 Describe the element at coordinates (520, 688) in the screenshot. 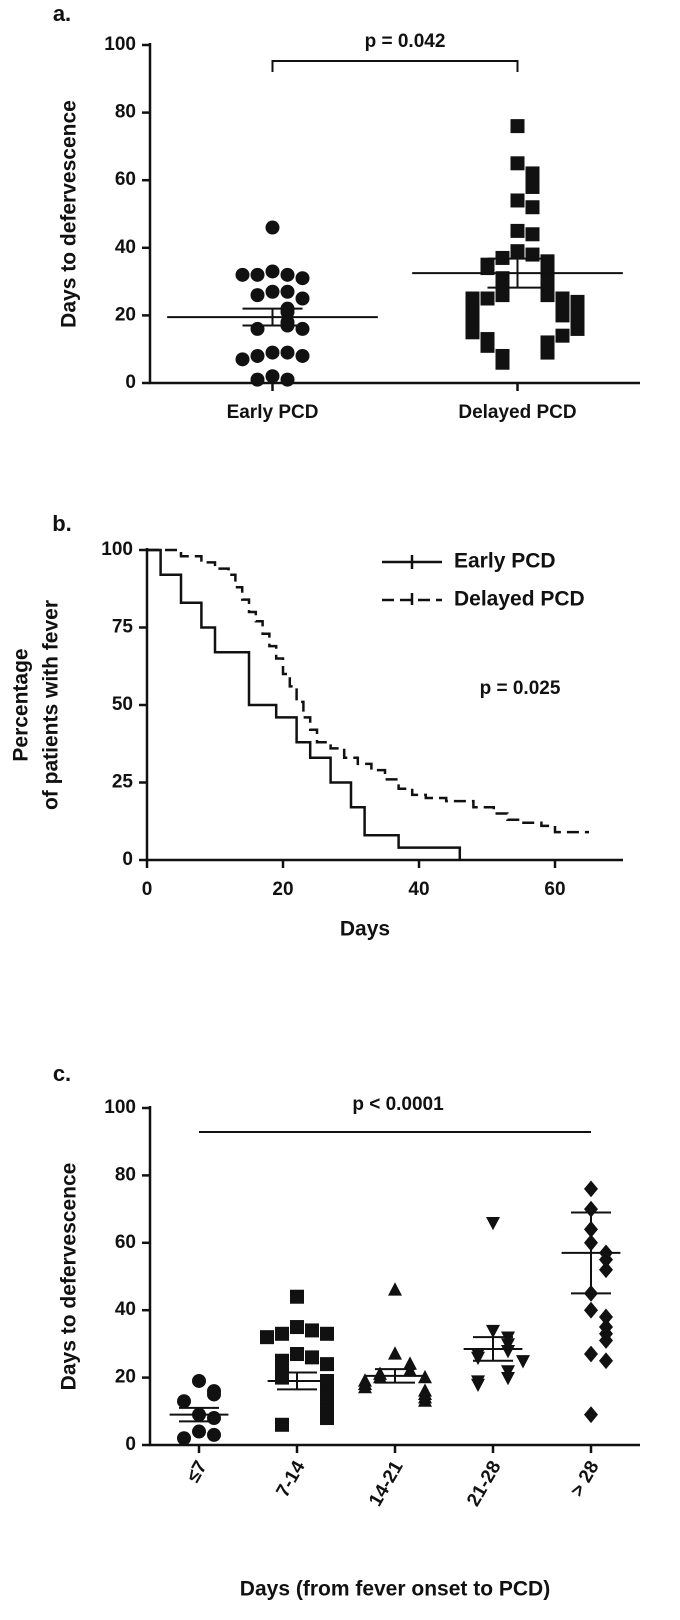

I see `annotation: p = 0.025` at that location.